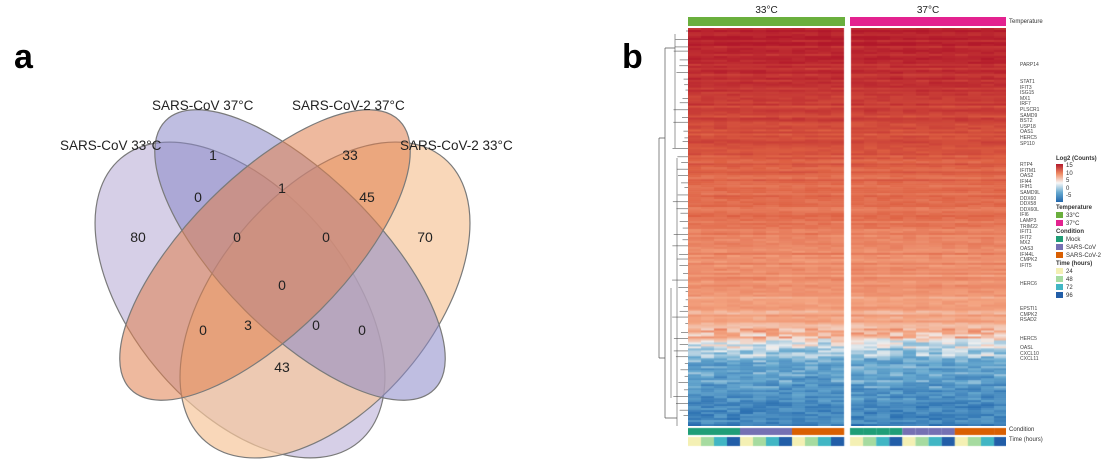 This screenshot has width=1110, height=466. Describe the element at coordinates (1083, 280) in the screenshot. I see `legend-entry: 48` at that location.